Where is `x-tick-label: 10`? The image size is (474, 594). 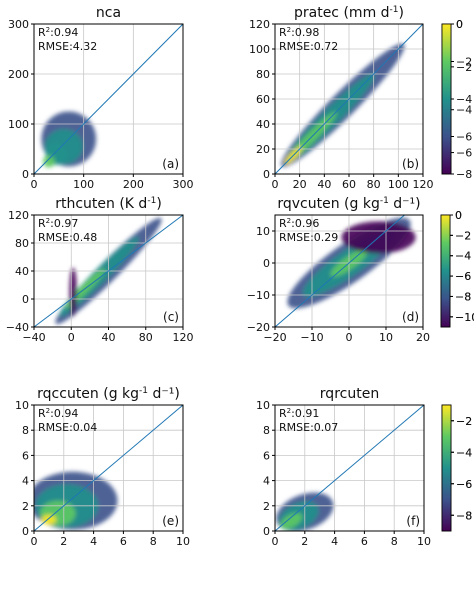 x-tick-label: 10 is located at coordinates (183, 541).